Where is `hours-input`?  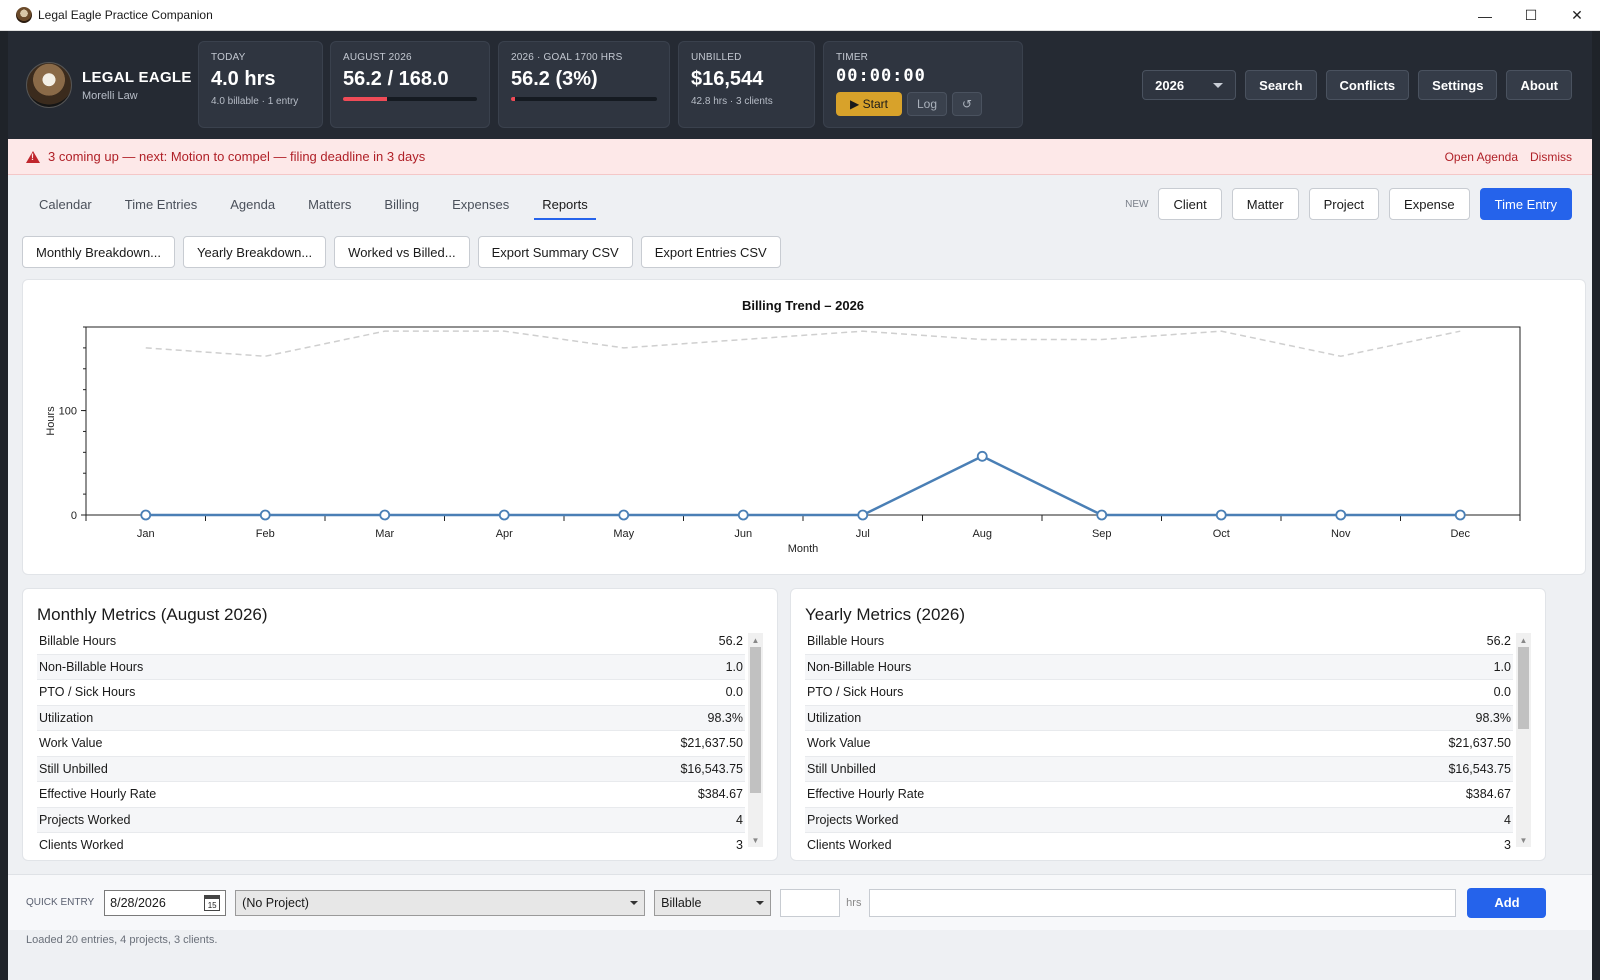 hours-input is located at coordinates (810, 902).